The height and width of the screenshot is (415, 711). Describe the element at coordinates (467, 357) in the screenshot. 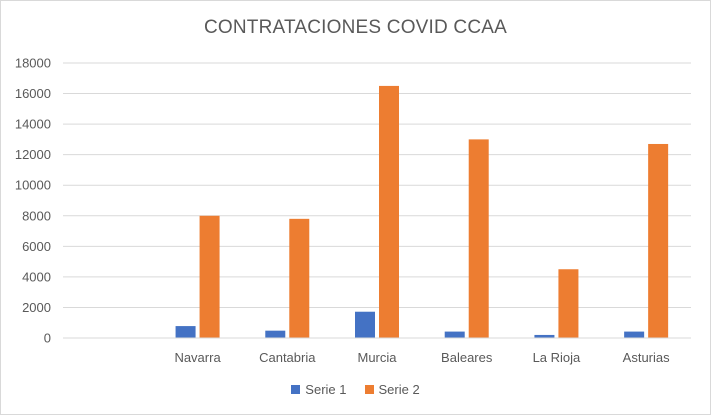

I see `x-tick-label: Baleares` at that location.